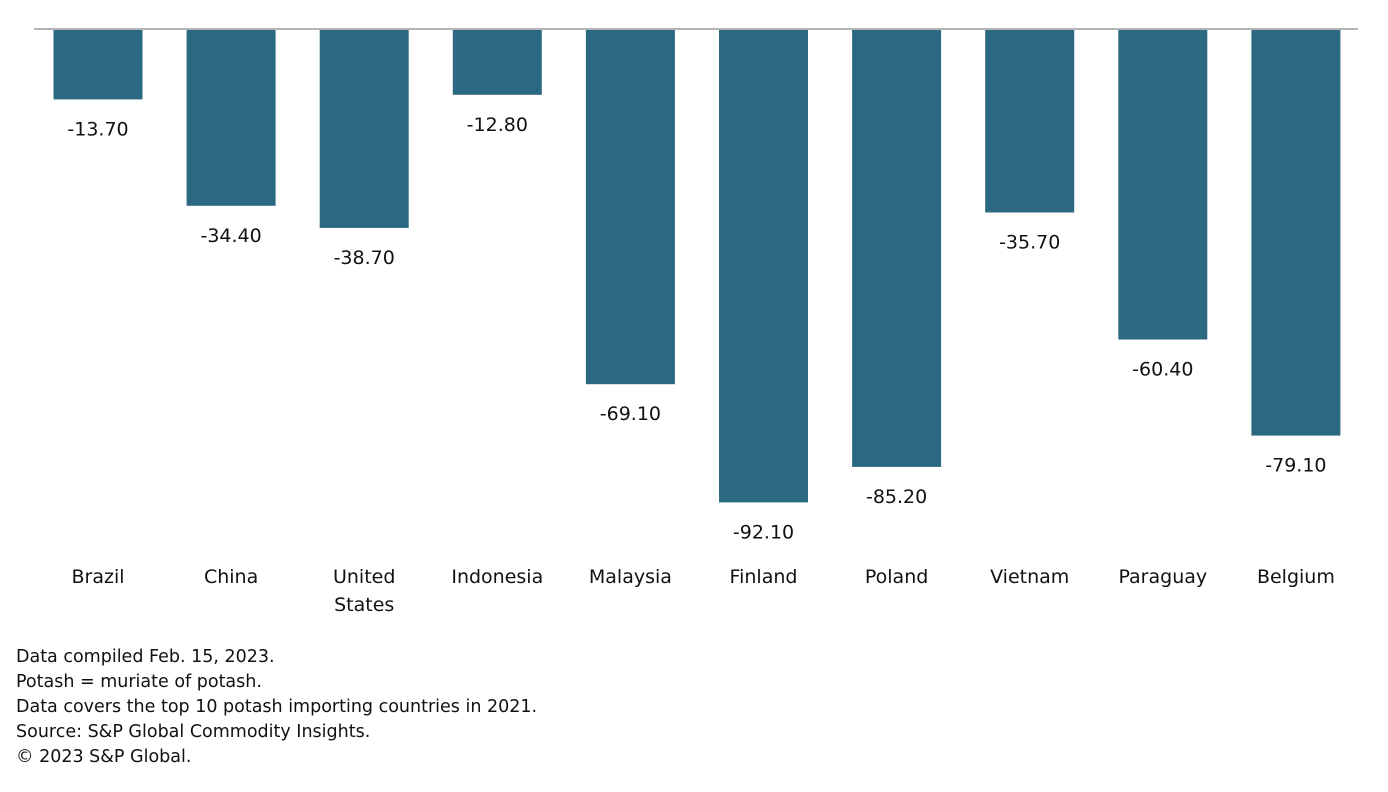 This screenshot has width=1388, height=792. What do you see at coordinates (896, 497) in the screenshot?
I see `data-label: -85.20` at bounding box center [896, 497].